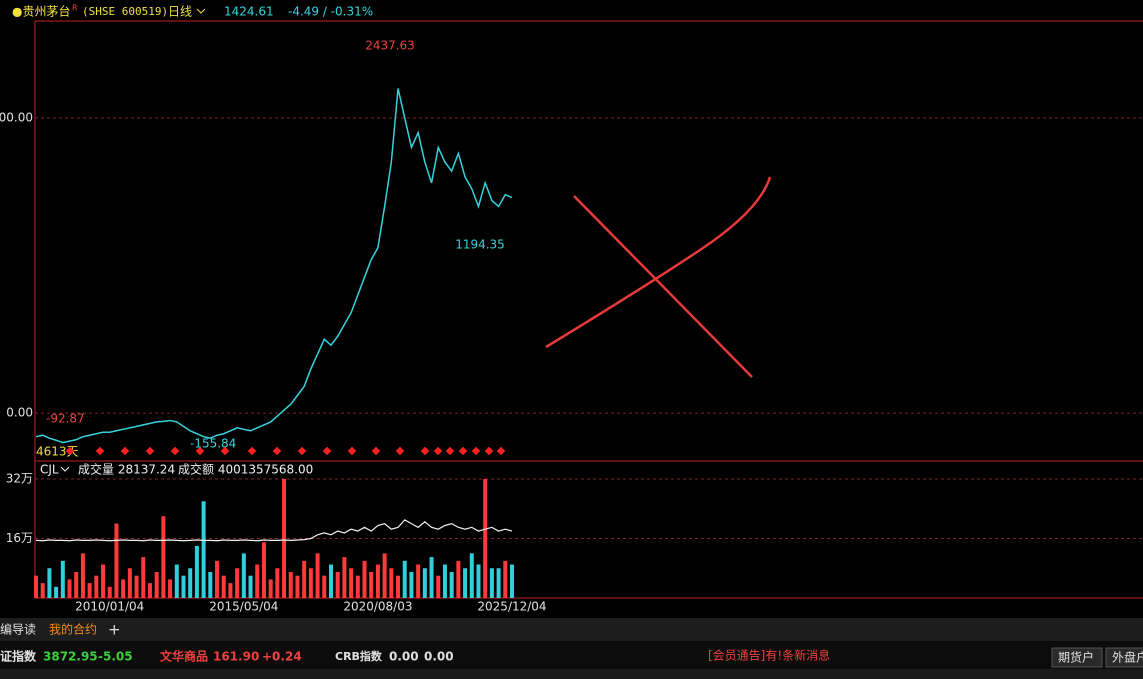  I want to click on notice: [会员通告]有!条新消息, so click(769, 655).